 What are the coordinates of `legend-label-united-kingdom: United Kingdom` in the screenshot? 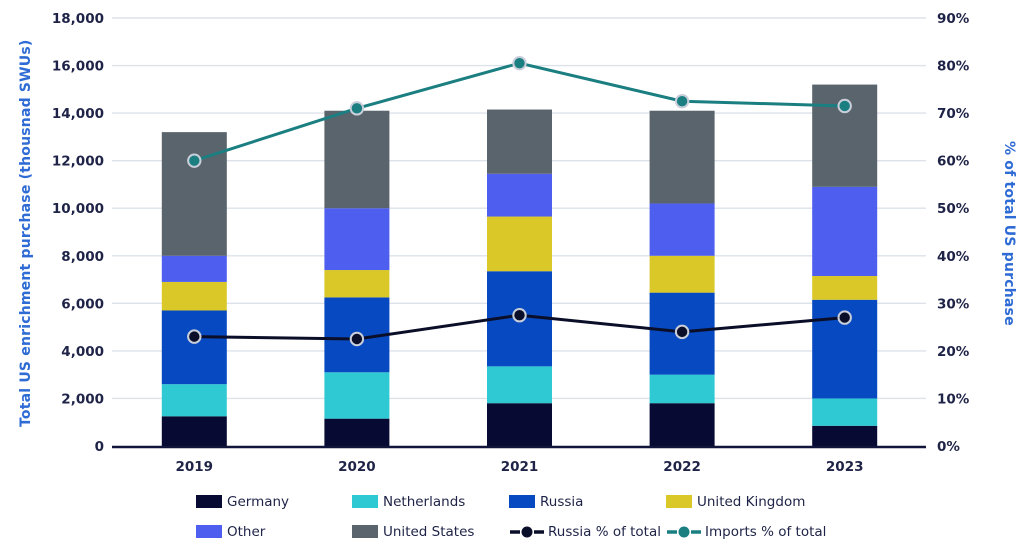 It's located at (751, 501).